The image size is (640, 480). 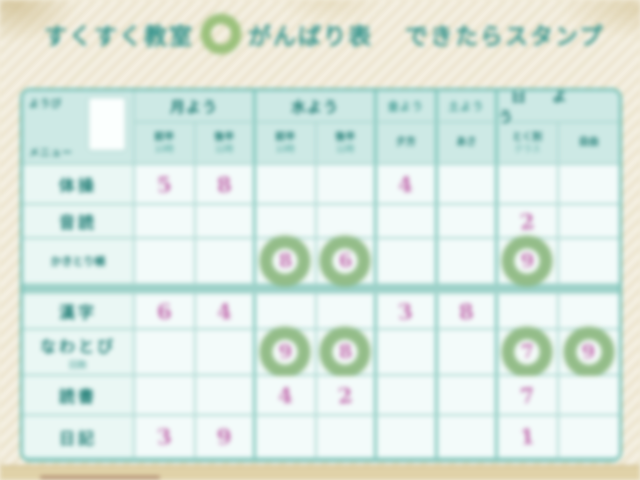 What do you see at coordinates (345, 261) in the screenshot?
I see `cell-number: 6` at bounding box center [345, 261].